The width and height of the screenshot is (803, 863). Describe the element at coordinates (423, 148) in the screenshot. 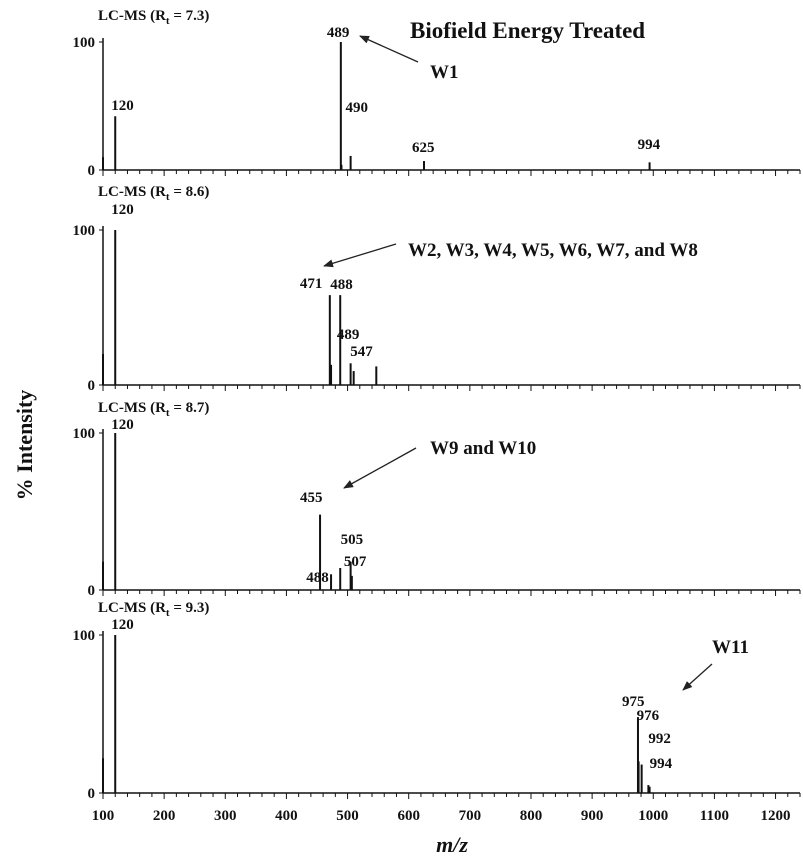

I see `peak-label-625: 625` at that location.